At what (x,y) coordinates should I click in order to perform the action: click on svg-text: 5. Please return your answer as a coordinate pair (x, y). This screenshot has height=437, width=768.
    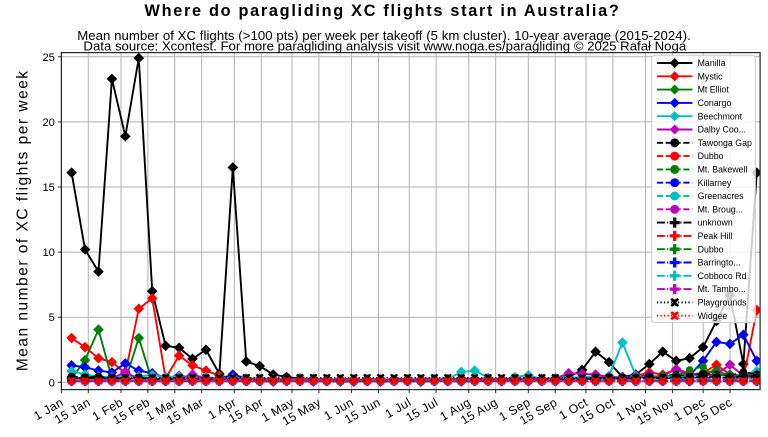
    Looking at the image, I should click on (52, 318).